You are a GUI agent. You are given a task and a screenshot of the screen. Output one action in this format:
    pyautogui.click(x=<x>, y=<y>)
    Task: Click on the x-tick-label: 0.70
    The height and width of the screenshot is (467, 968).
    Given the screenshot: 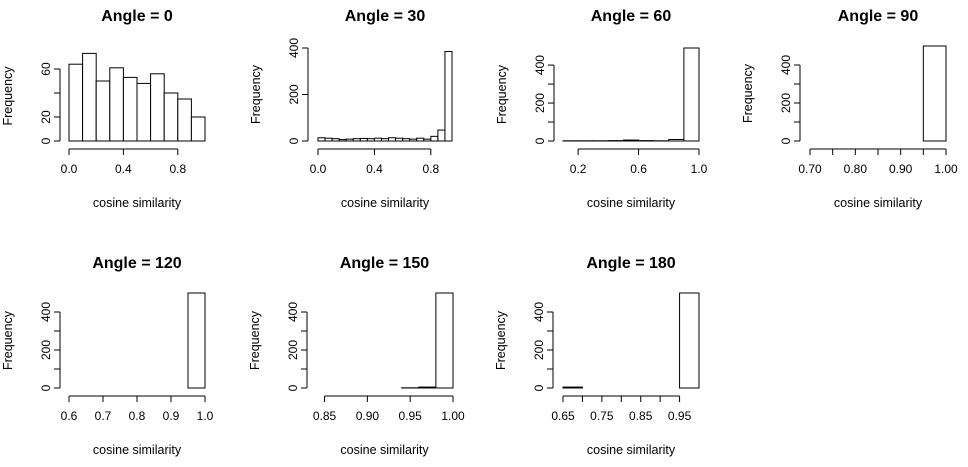 What is the action you would take?
    pyautogui.click(x=810, y=169)
    